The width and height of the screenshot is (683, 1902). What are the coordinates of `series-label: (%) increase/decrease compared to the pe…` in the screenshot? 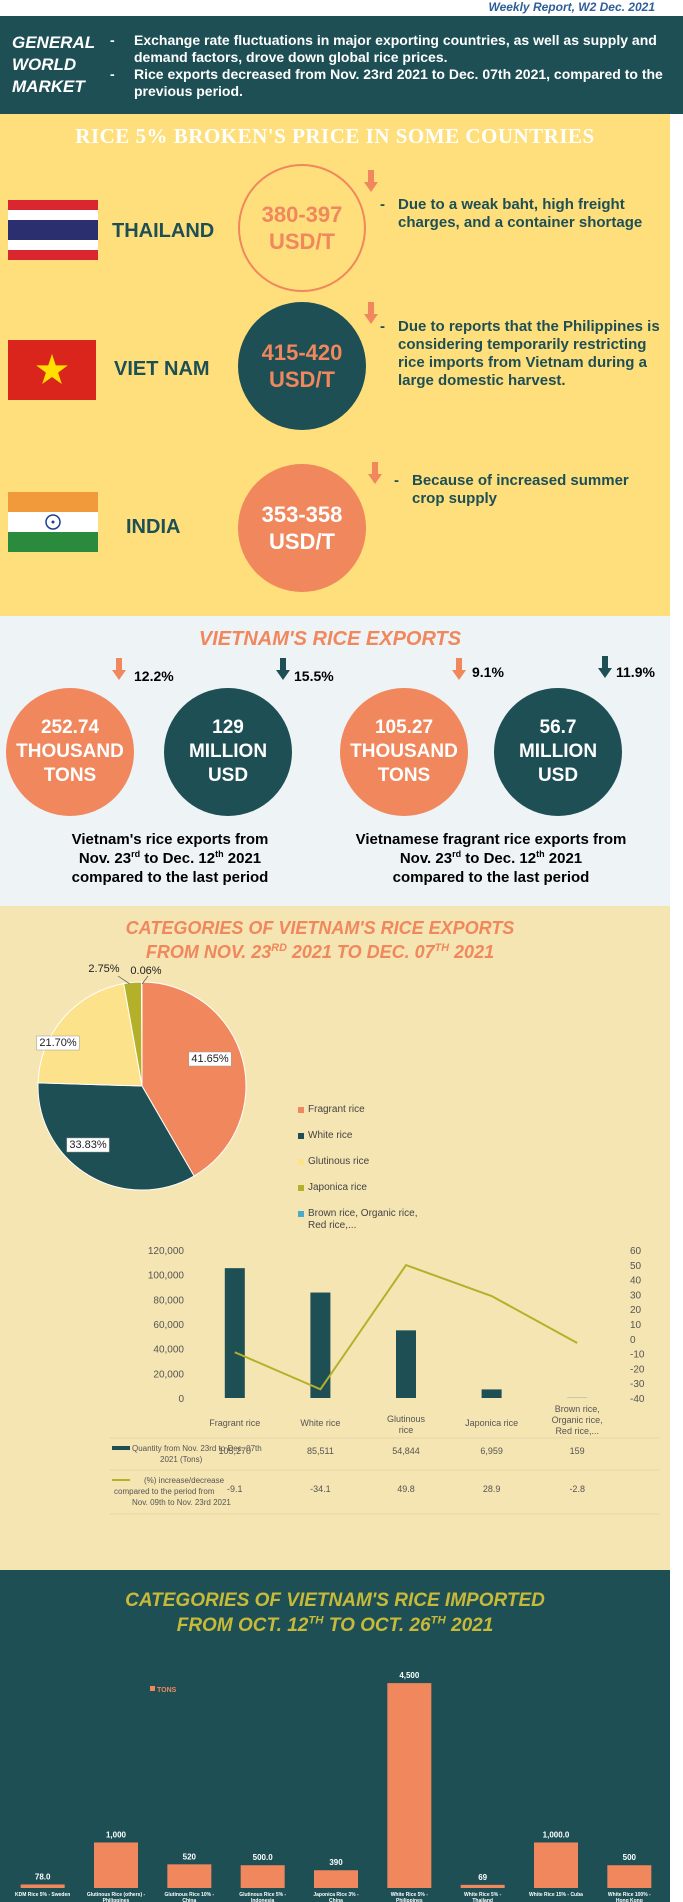 It's located at (172, 1491).